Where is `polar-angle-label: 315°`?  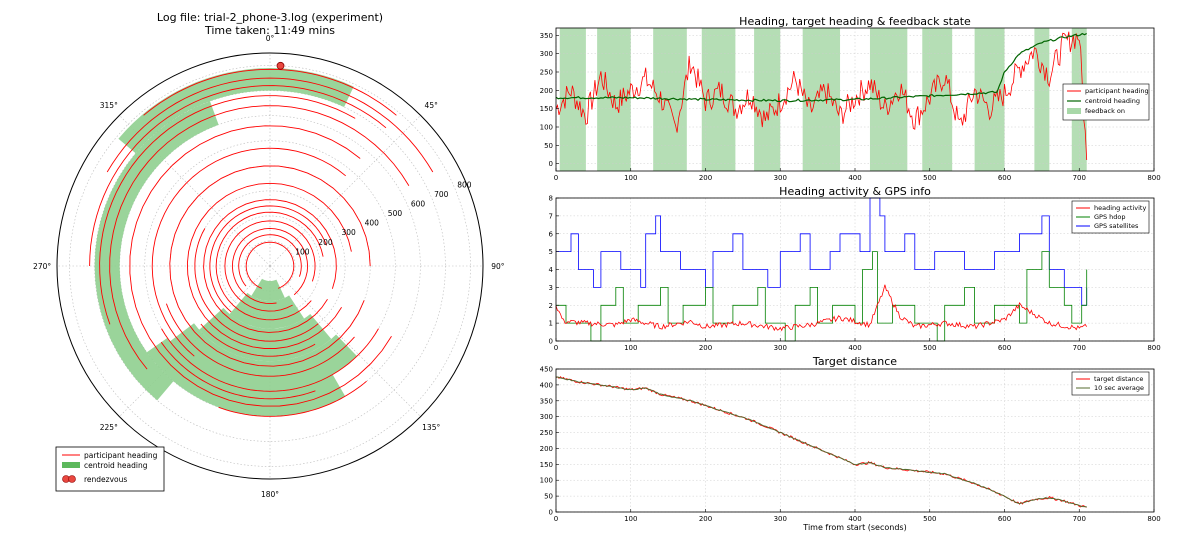
polar-angle-label: 315° is located at coordinates (109, 105).